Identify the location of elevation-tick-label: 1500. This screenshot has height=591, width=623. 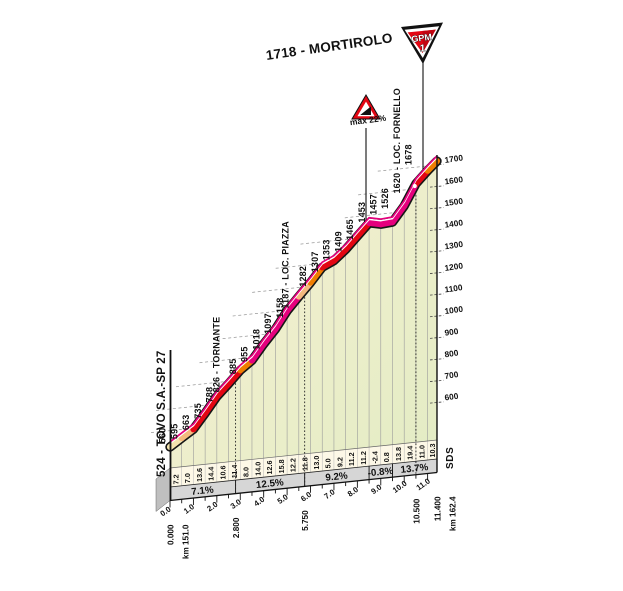
(454, 202).